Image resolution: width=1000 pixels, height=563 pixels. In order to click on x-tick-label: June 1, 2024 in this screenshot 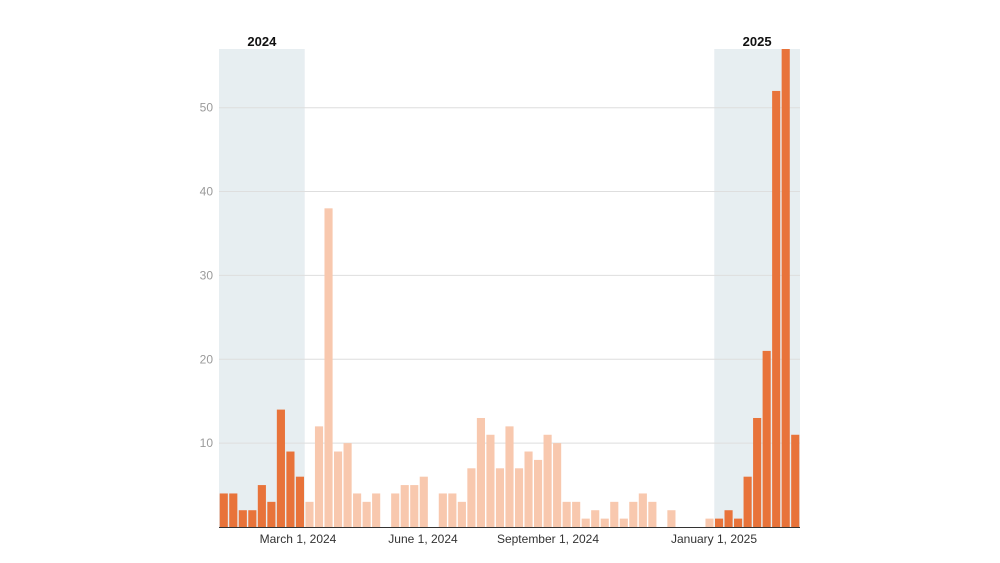, I will do `click(423, 539)`.